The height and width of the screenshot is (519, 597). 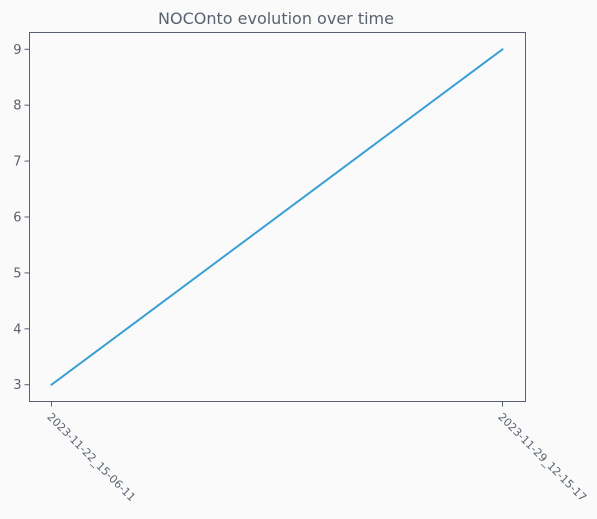 I want to click on y-tick-label: 3, so click(x=17, y=385).